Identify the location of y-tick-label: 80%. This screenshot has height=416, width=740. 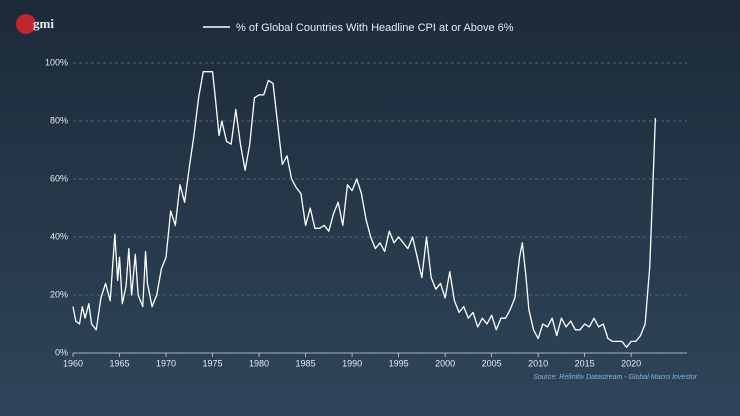
(59, 120).